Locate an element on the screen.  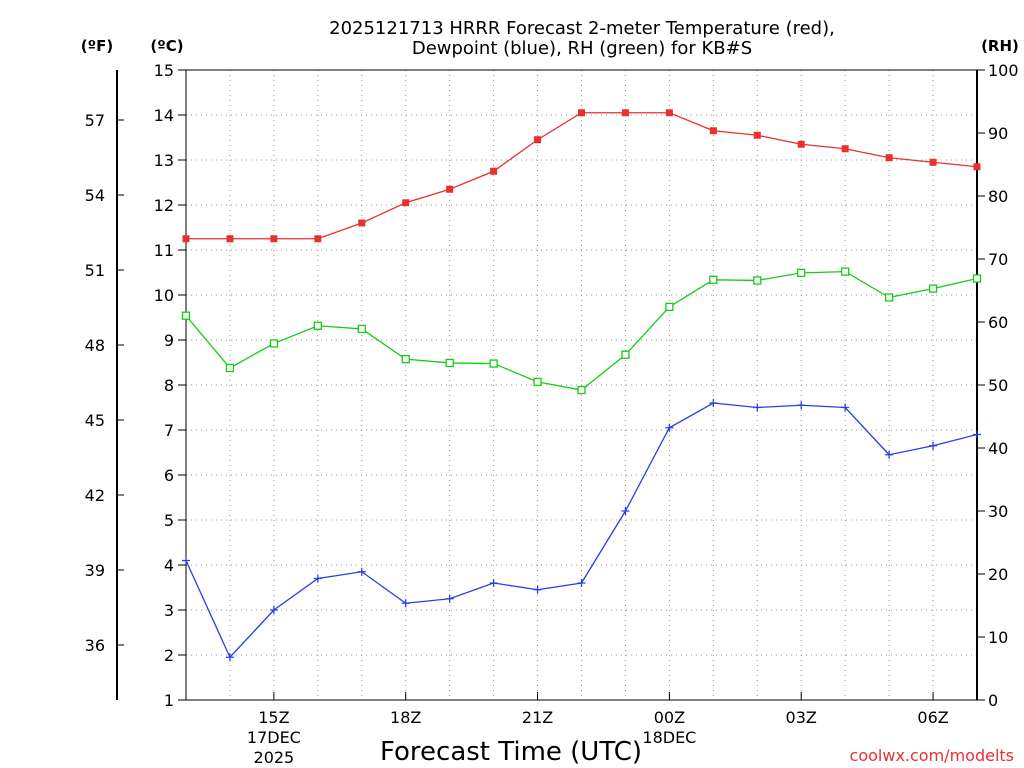
rh-tick-label: 0 is located at coordinates (993, 700).